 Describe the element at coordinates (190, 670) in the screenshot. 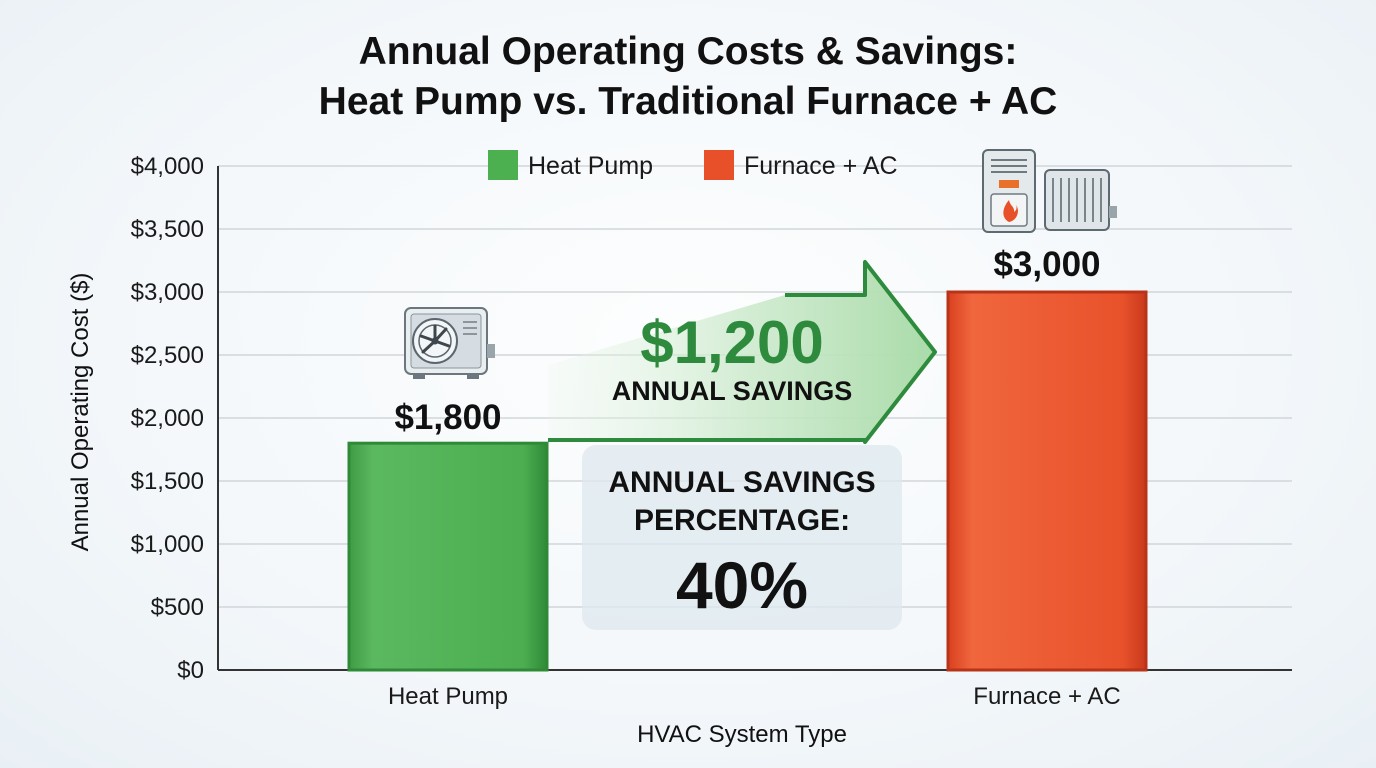

I see `y-tick-label: $0` at that location.